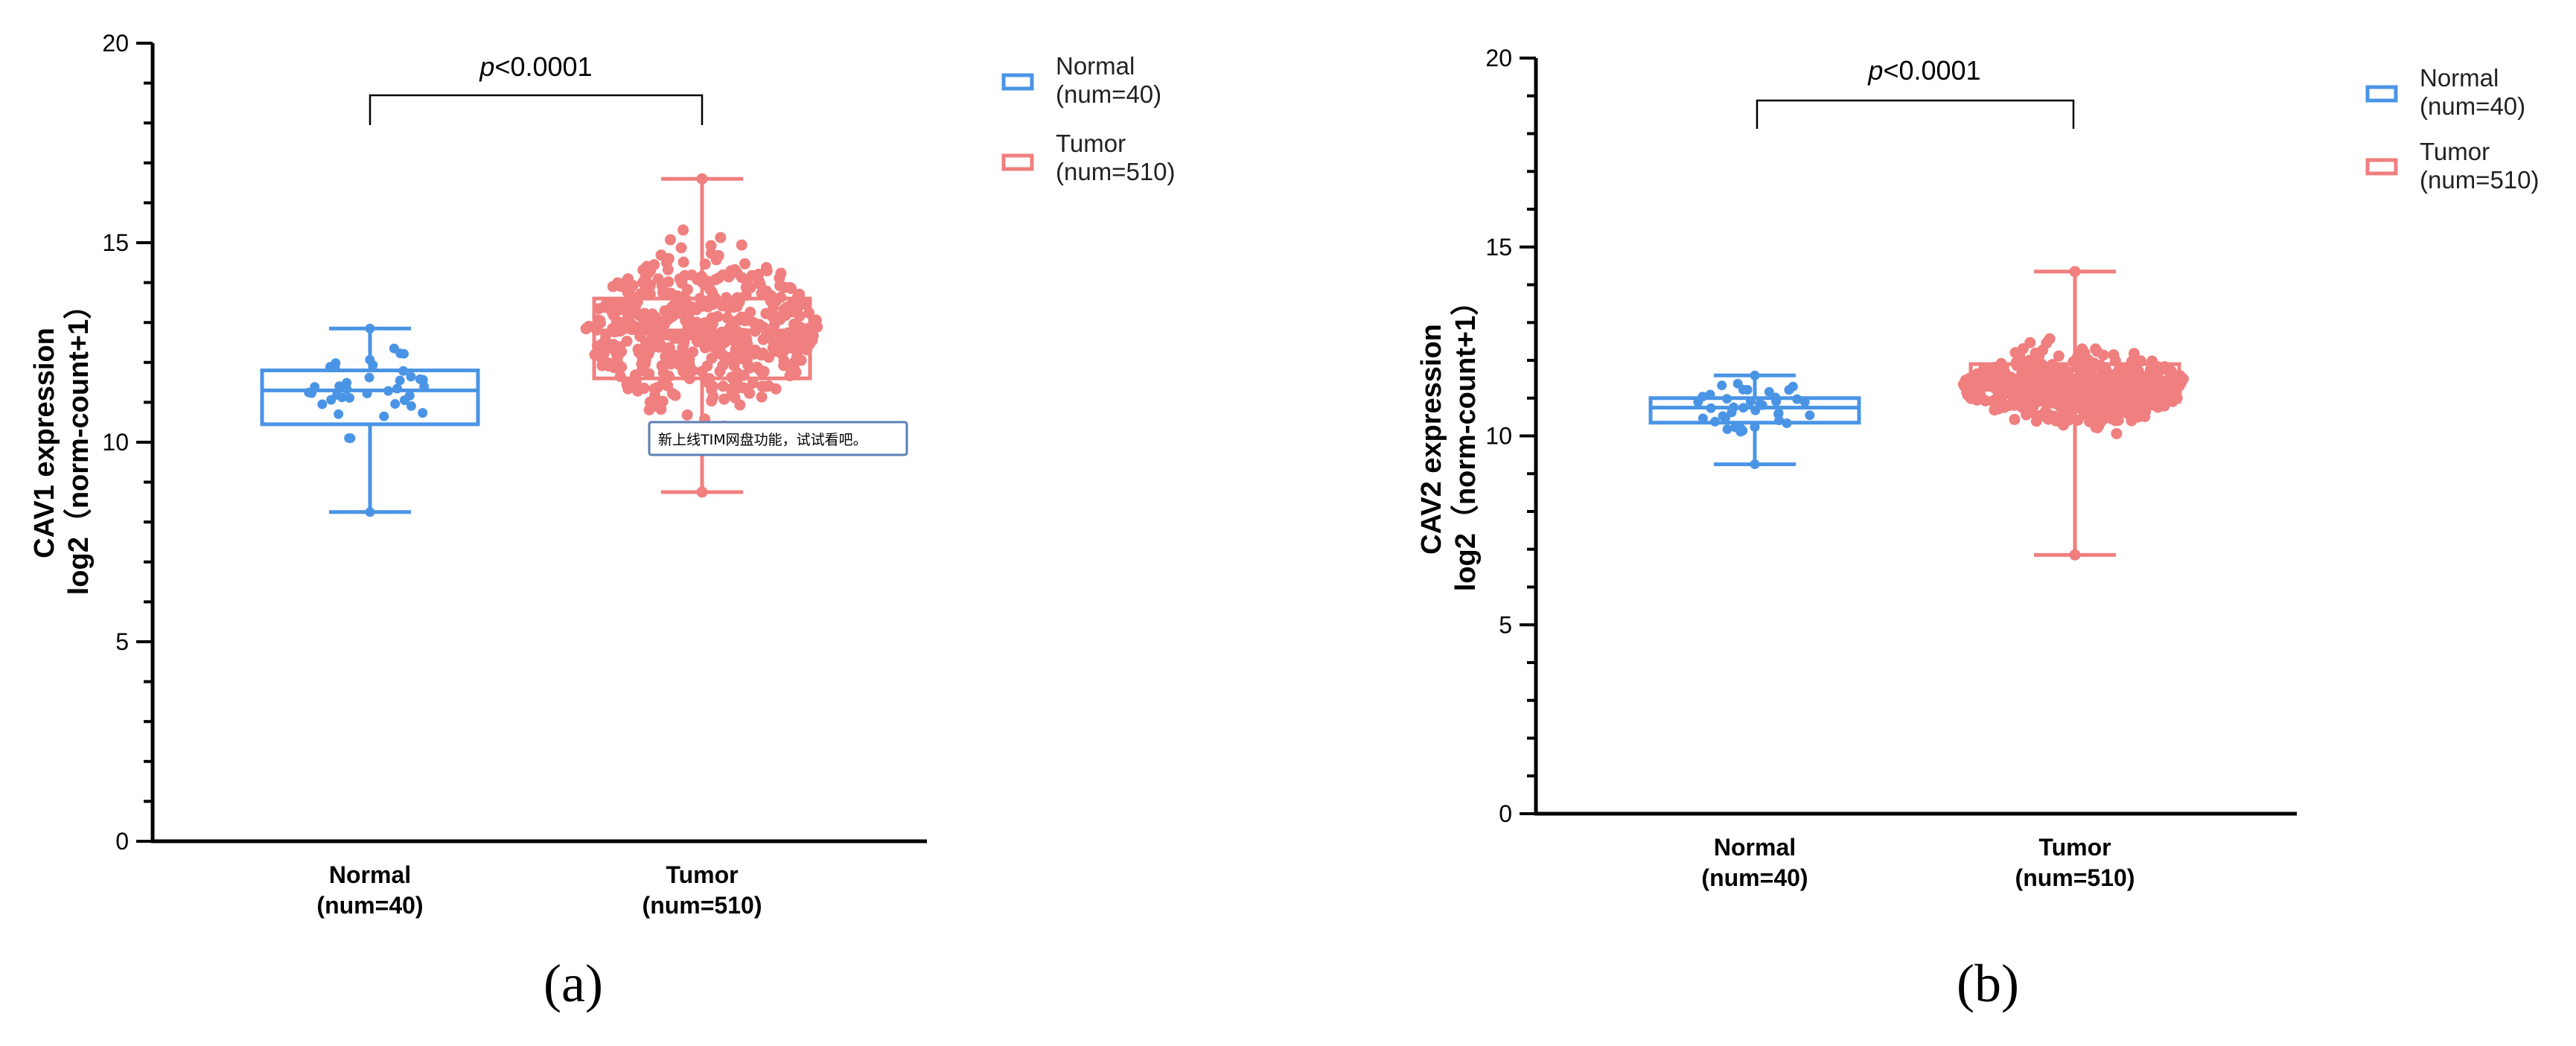 This screenshot has width=2576, height=1046. Describe the element at coordinates (1915, 114) in the screenshot. I see `significance-bracket-b` at that location.